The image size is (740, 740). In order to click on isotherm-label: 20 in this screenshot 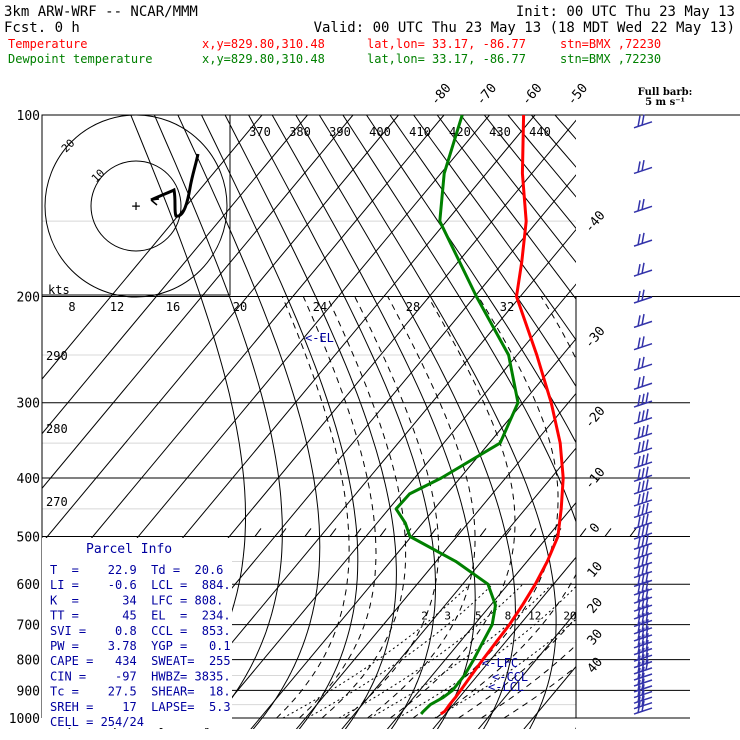, I will do `click(596, 606)`.